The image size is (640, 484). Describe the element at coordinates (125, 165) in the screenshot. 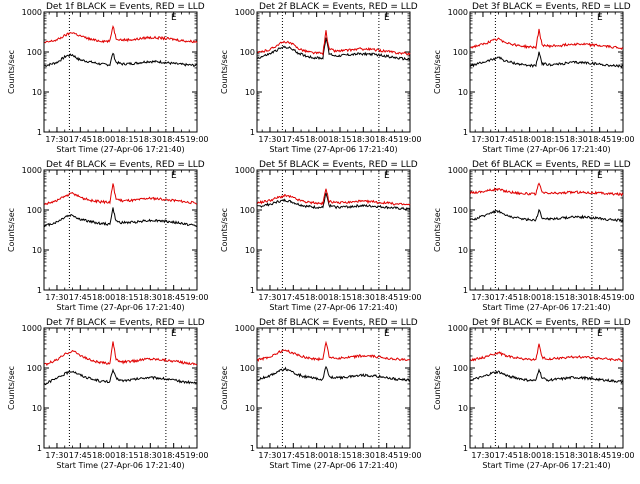

I see `panel-title: Det 4f BLACK = Events, RED = LLD` at that location.